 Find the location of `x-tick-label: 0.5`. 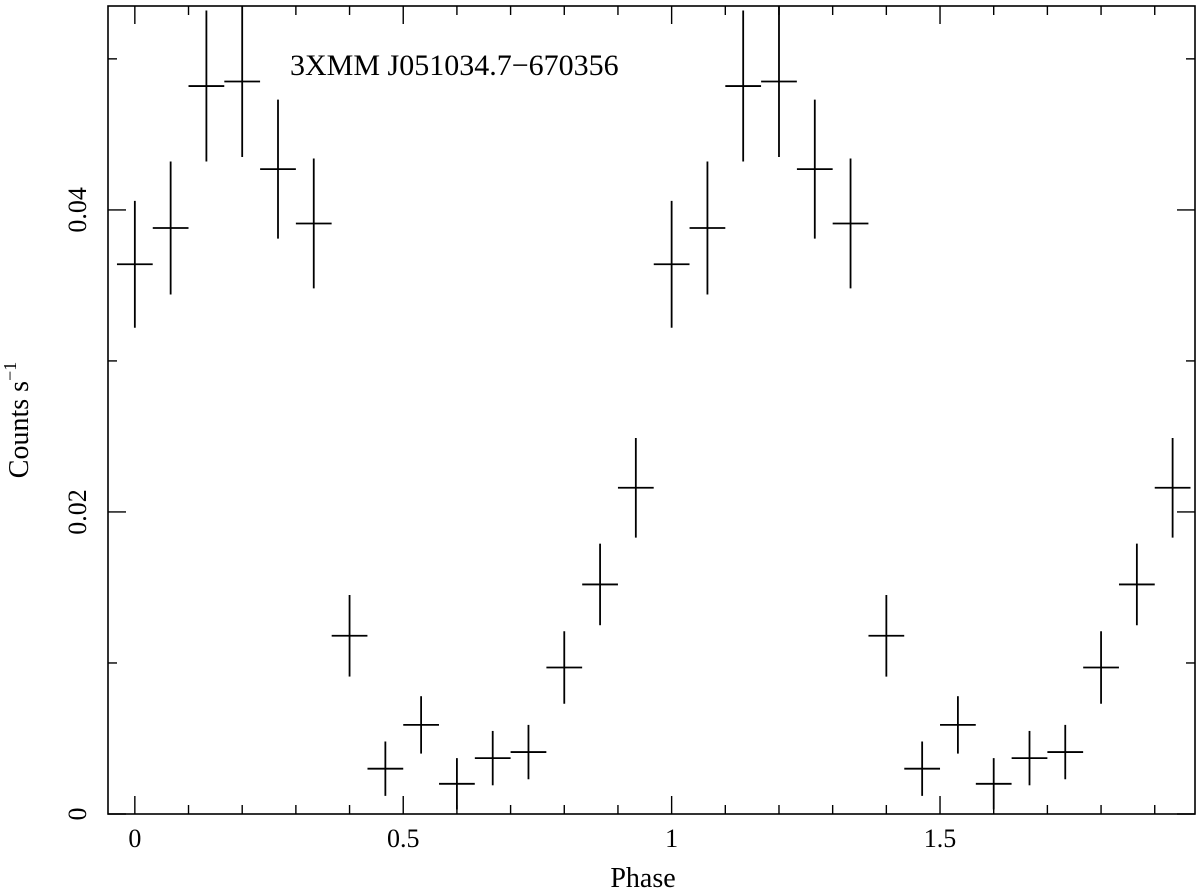

x-tick-label: 0.5 is located at coordinates (403, 838).